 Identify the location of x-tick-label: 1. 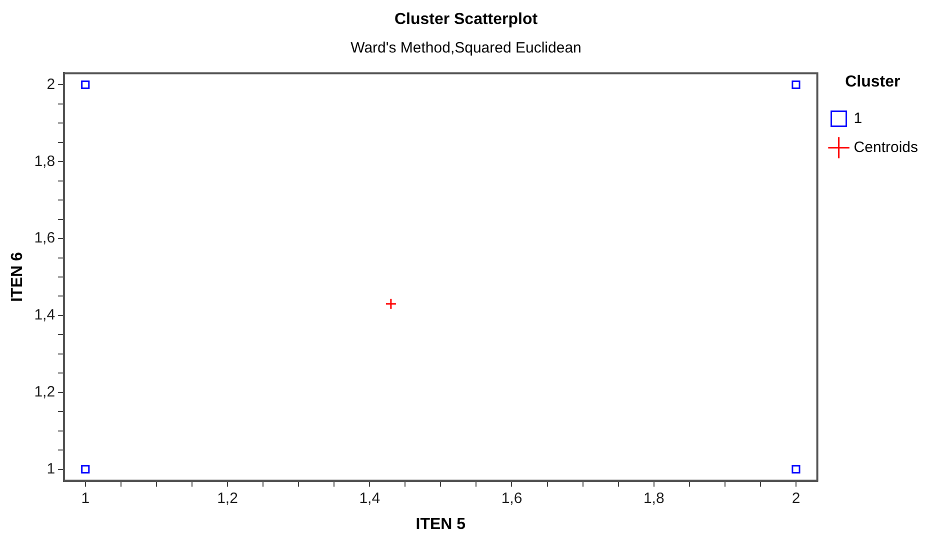
(85, 498).